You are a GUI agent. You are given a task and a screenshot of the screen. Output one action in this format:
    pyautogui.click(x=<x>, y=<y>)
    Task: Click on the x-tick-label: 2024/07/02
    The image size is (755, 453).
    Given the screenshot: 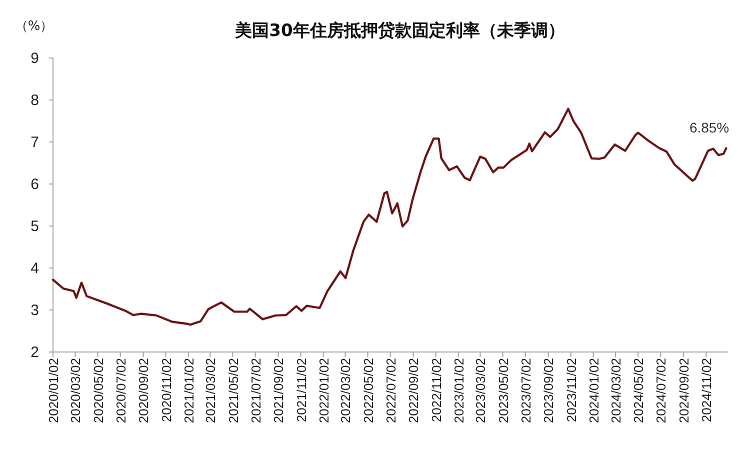 What is the action you would take?
    pyautogui.click(x=661, y=391)
    